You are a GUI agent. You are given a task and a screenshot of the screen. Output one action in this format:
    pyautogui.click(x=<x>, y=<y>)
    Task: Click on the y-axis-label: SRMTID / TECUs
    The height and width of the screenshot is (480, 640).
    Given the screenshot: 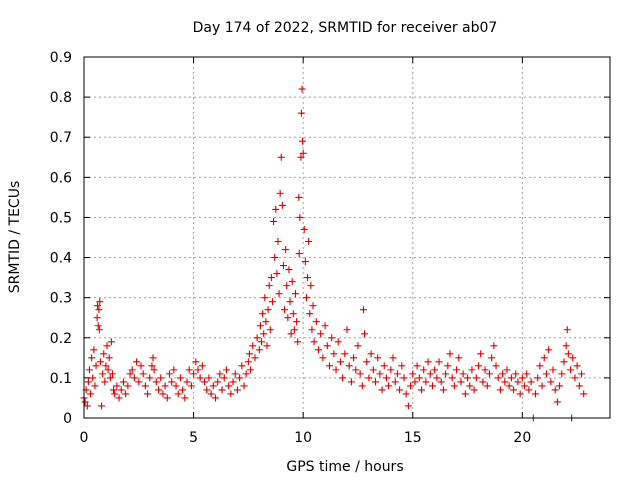 What is the action you would take?
    pyautogui.click(x=15, y=237)
    